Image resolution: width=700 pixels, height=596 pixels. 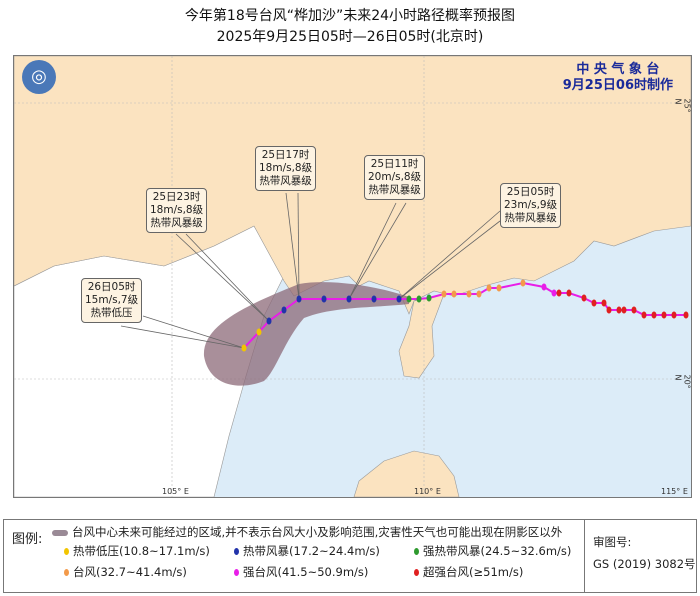 I want to click on legend-item: 热带低压(10.8~17.1m/s), so click(x=137, y=551).